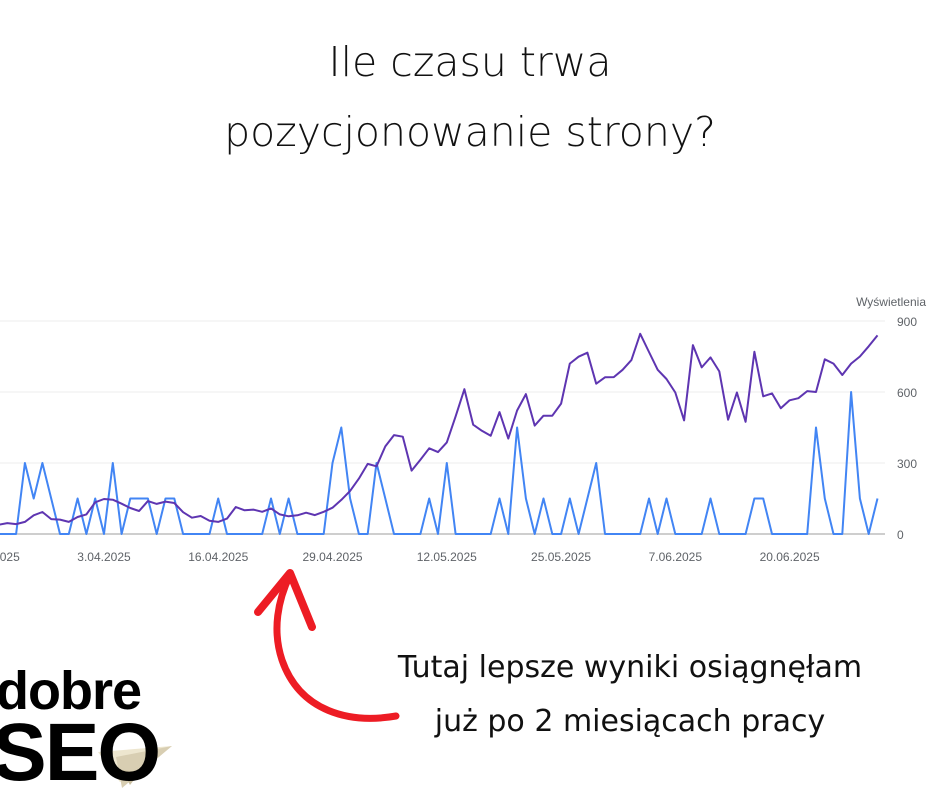  What do you see at coordinates (104, 557) in the screenshot?
I see `x-tick-label: 3.04.2025` at bounding box center [104, 557].